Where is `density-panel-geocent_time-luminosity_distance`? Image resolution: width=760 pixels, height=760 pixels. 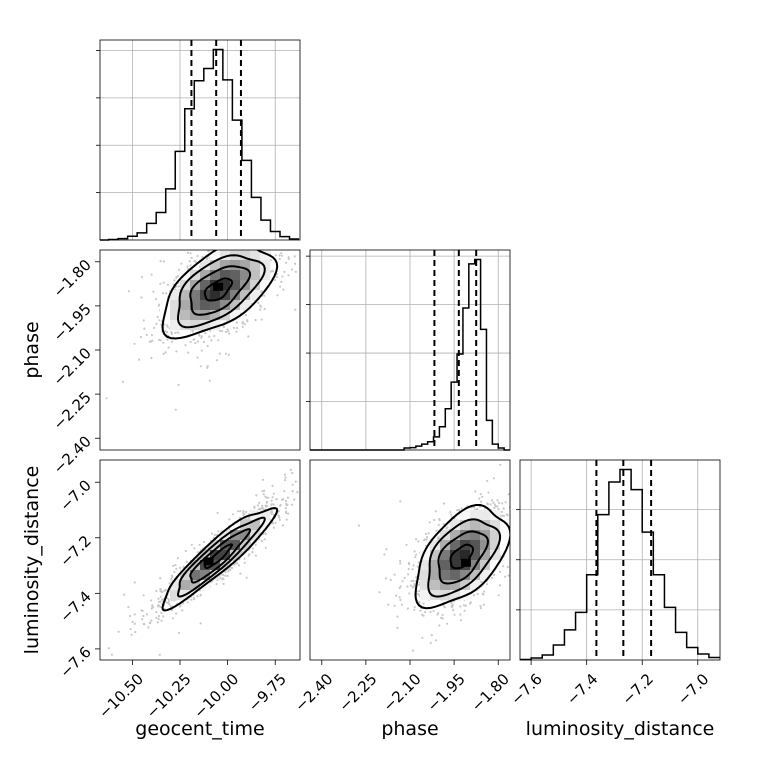 density-panel-geocent_time-luminosity_distance is located at coordinates (200, 560).